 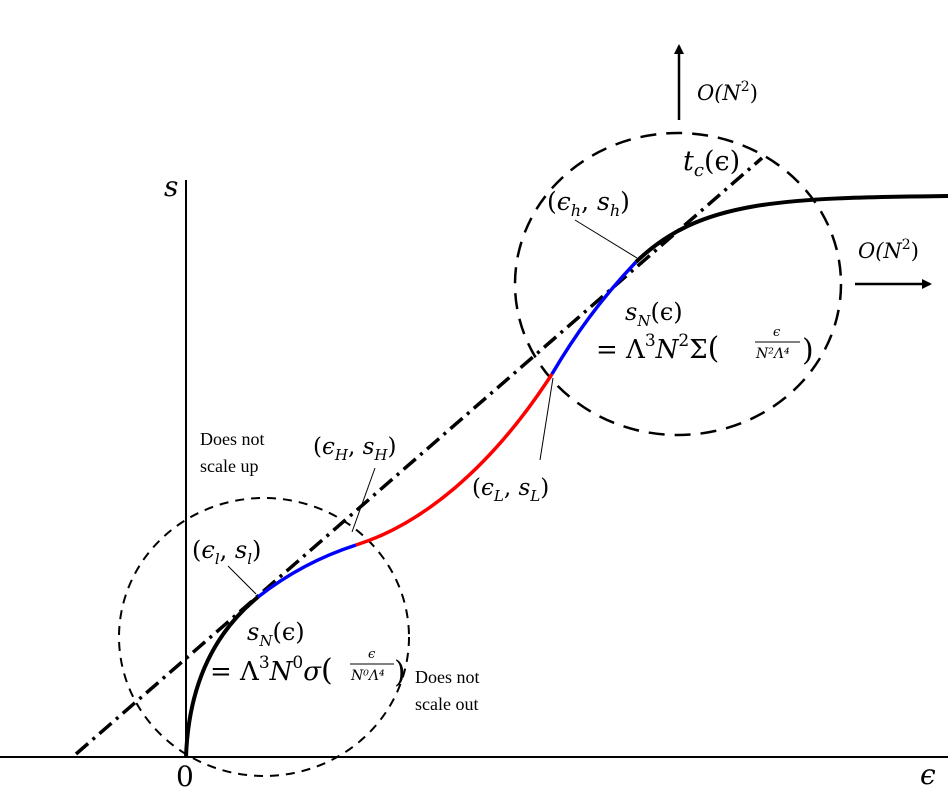 What do you see at coordinates (372, 654) in the screenshot?
I see `formula-low-frac-num: ϵ` at bounding box center [372, 654].